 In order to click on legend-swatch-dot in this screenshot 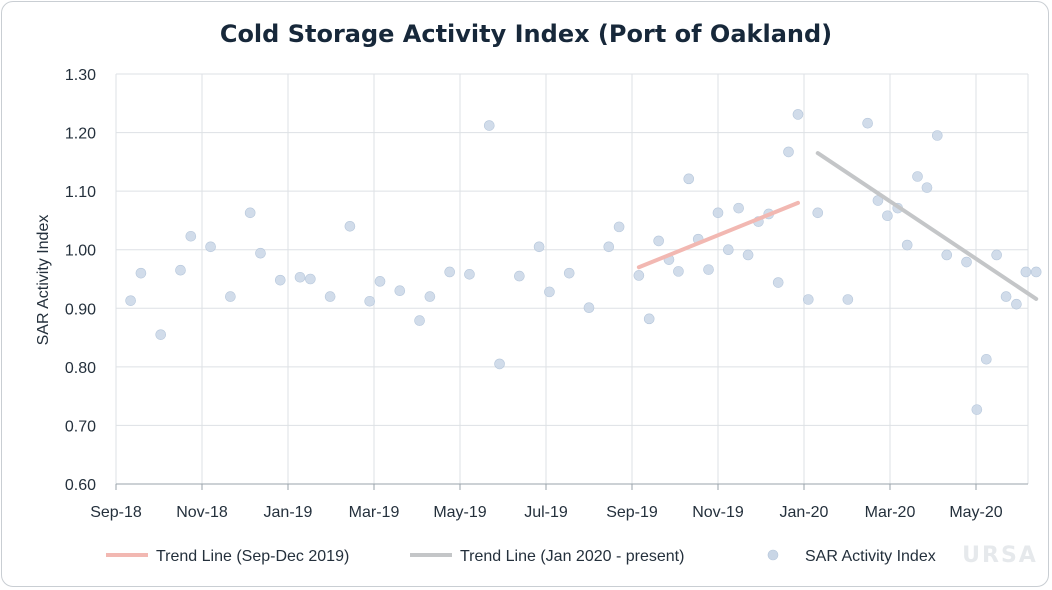, I will do `click(773, 555)`.